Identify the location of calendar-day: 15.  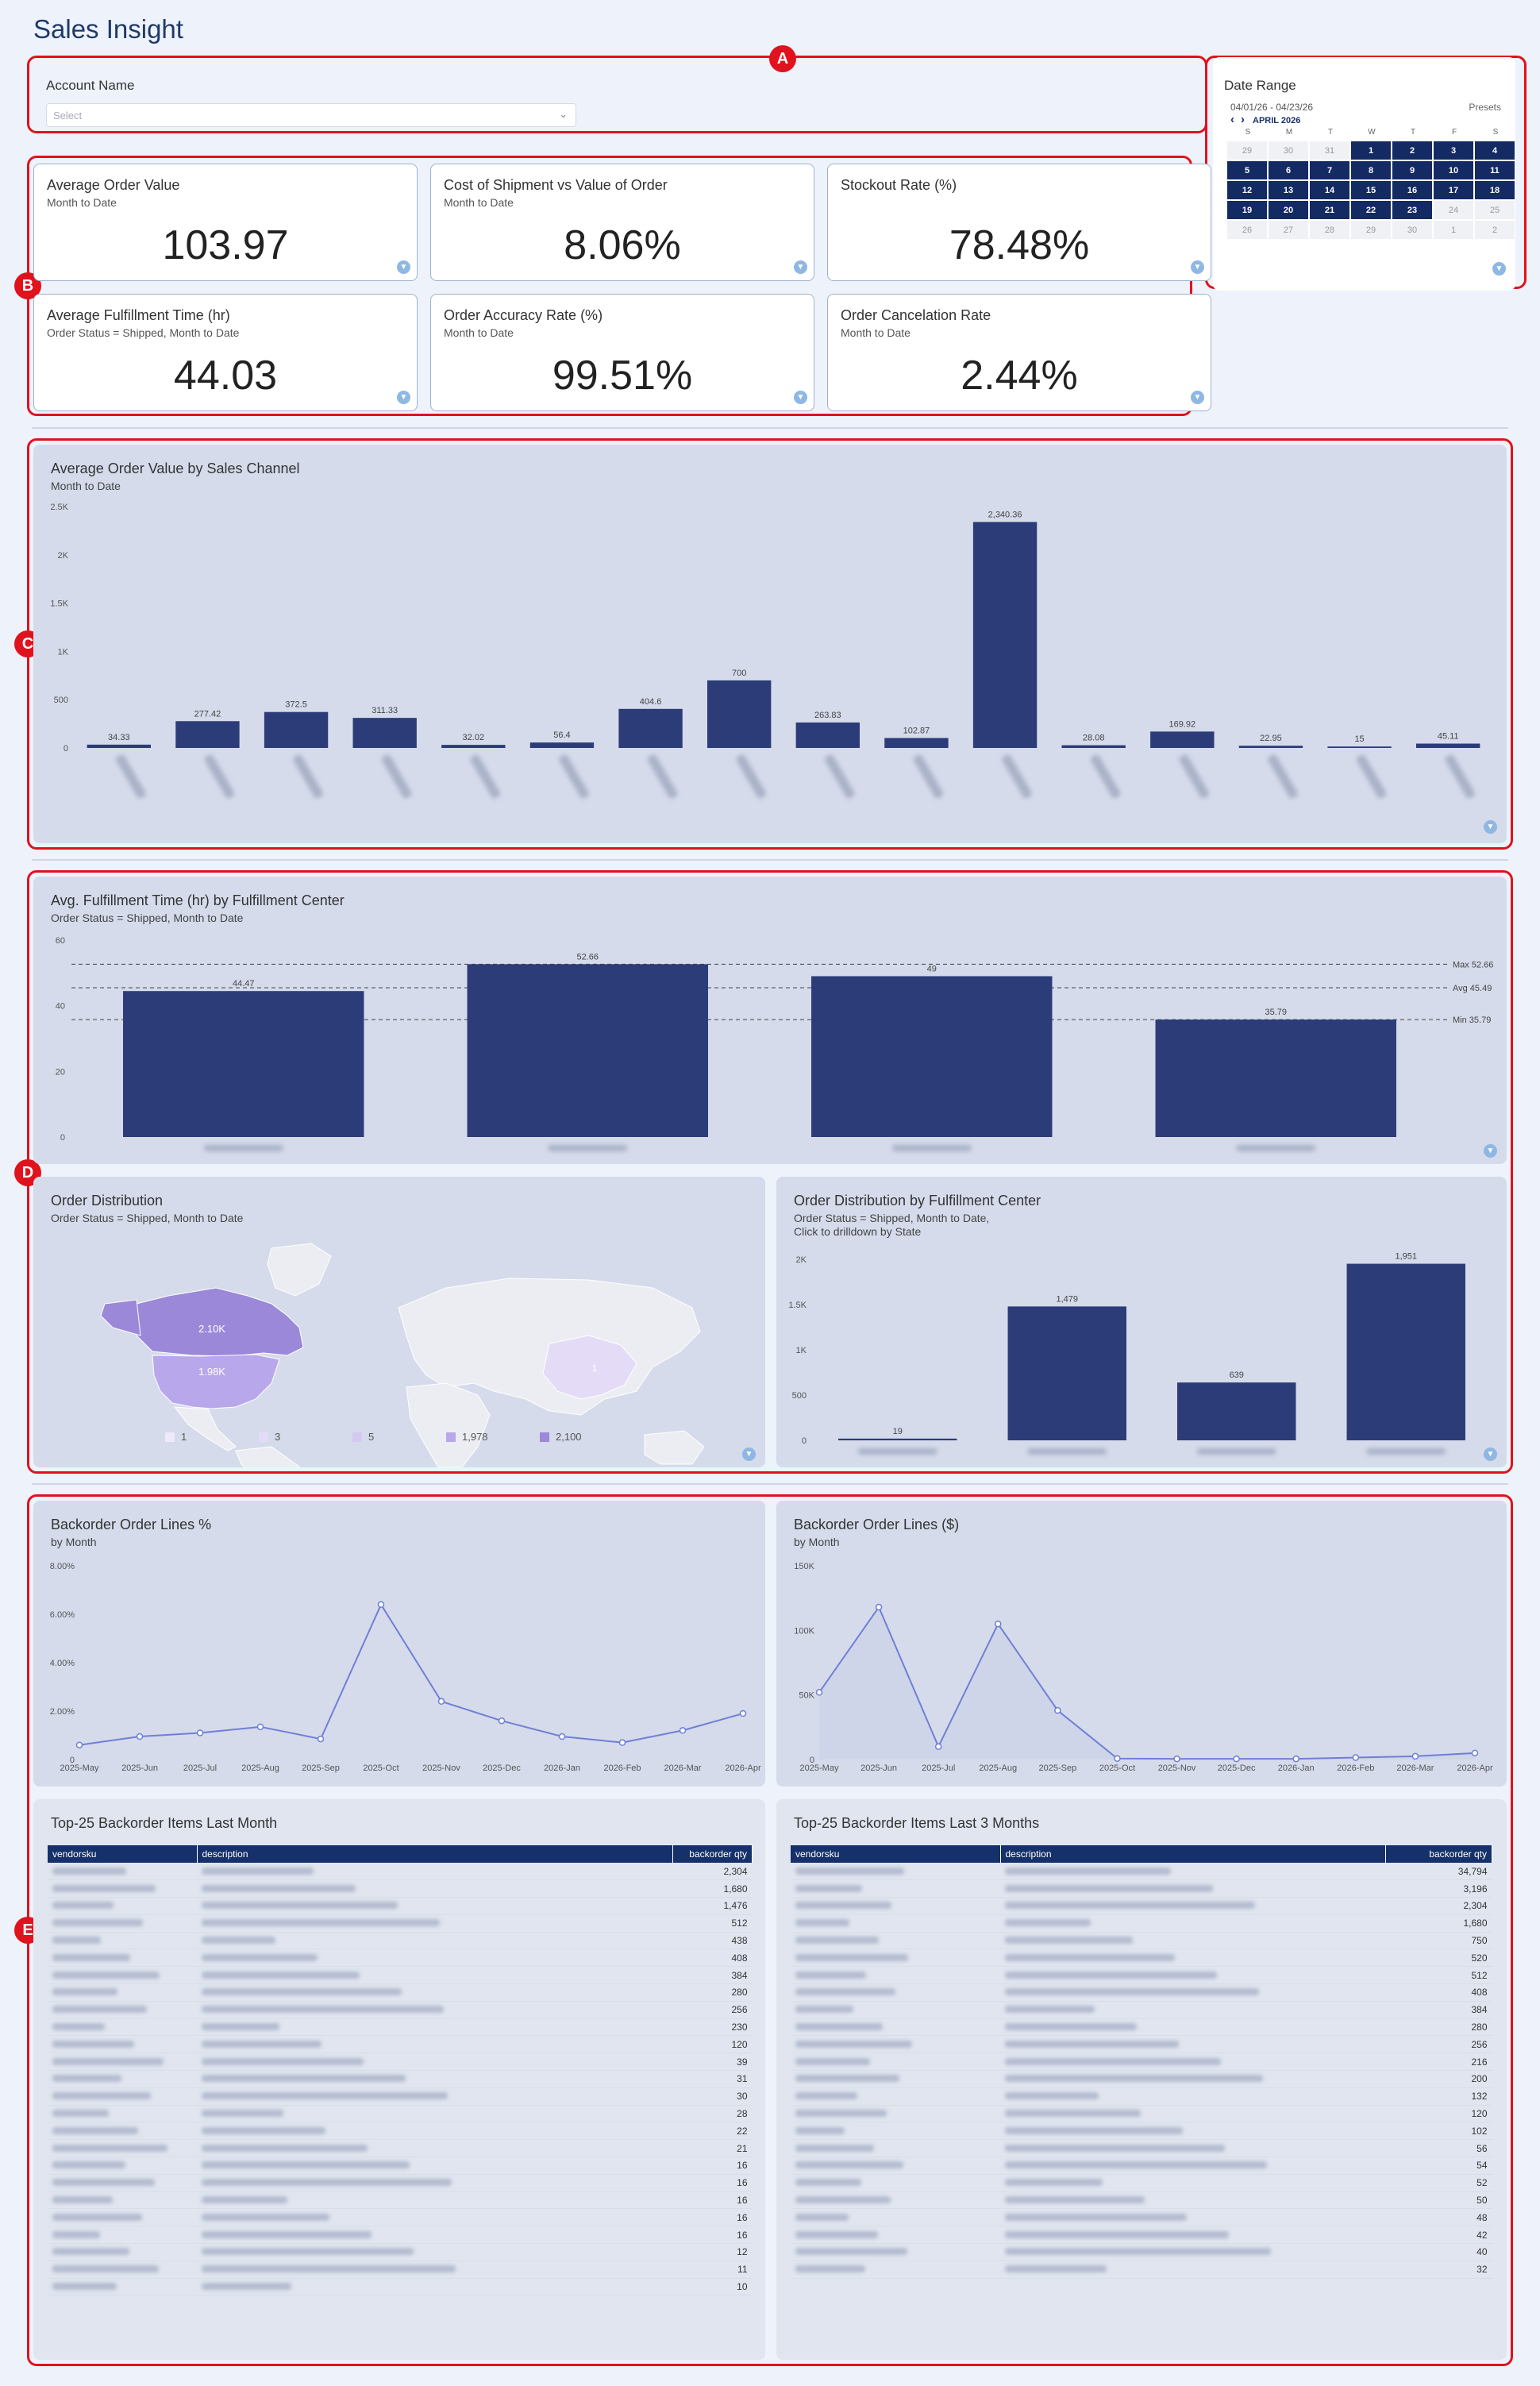
(1371, 190).